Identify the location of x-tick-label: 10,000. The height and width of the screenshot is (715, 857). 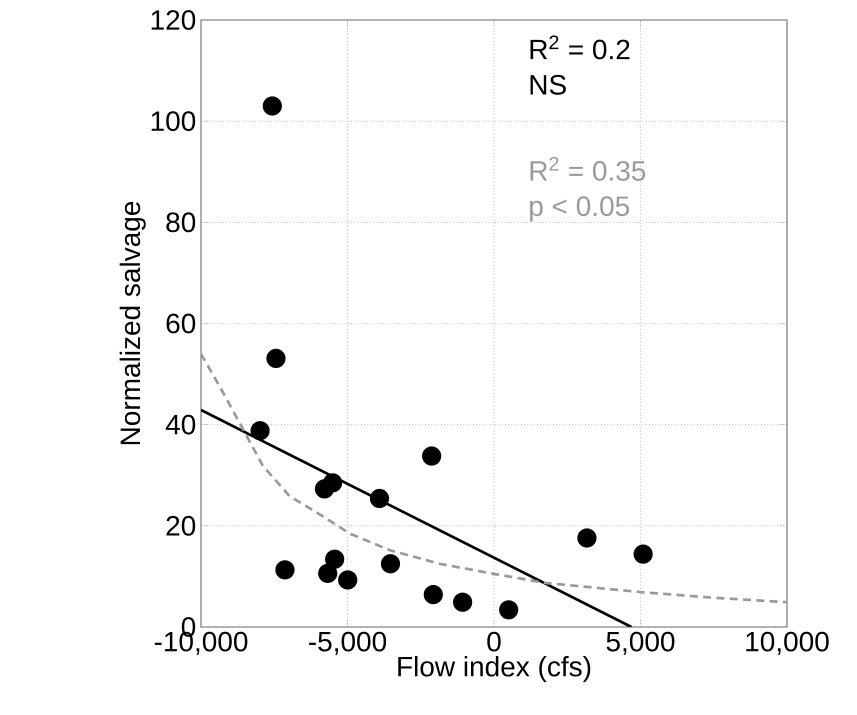
(787, 643).